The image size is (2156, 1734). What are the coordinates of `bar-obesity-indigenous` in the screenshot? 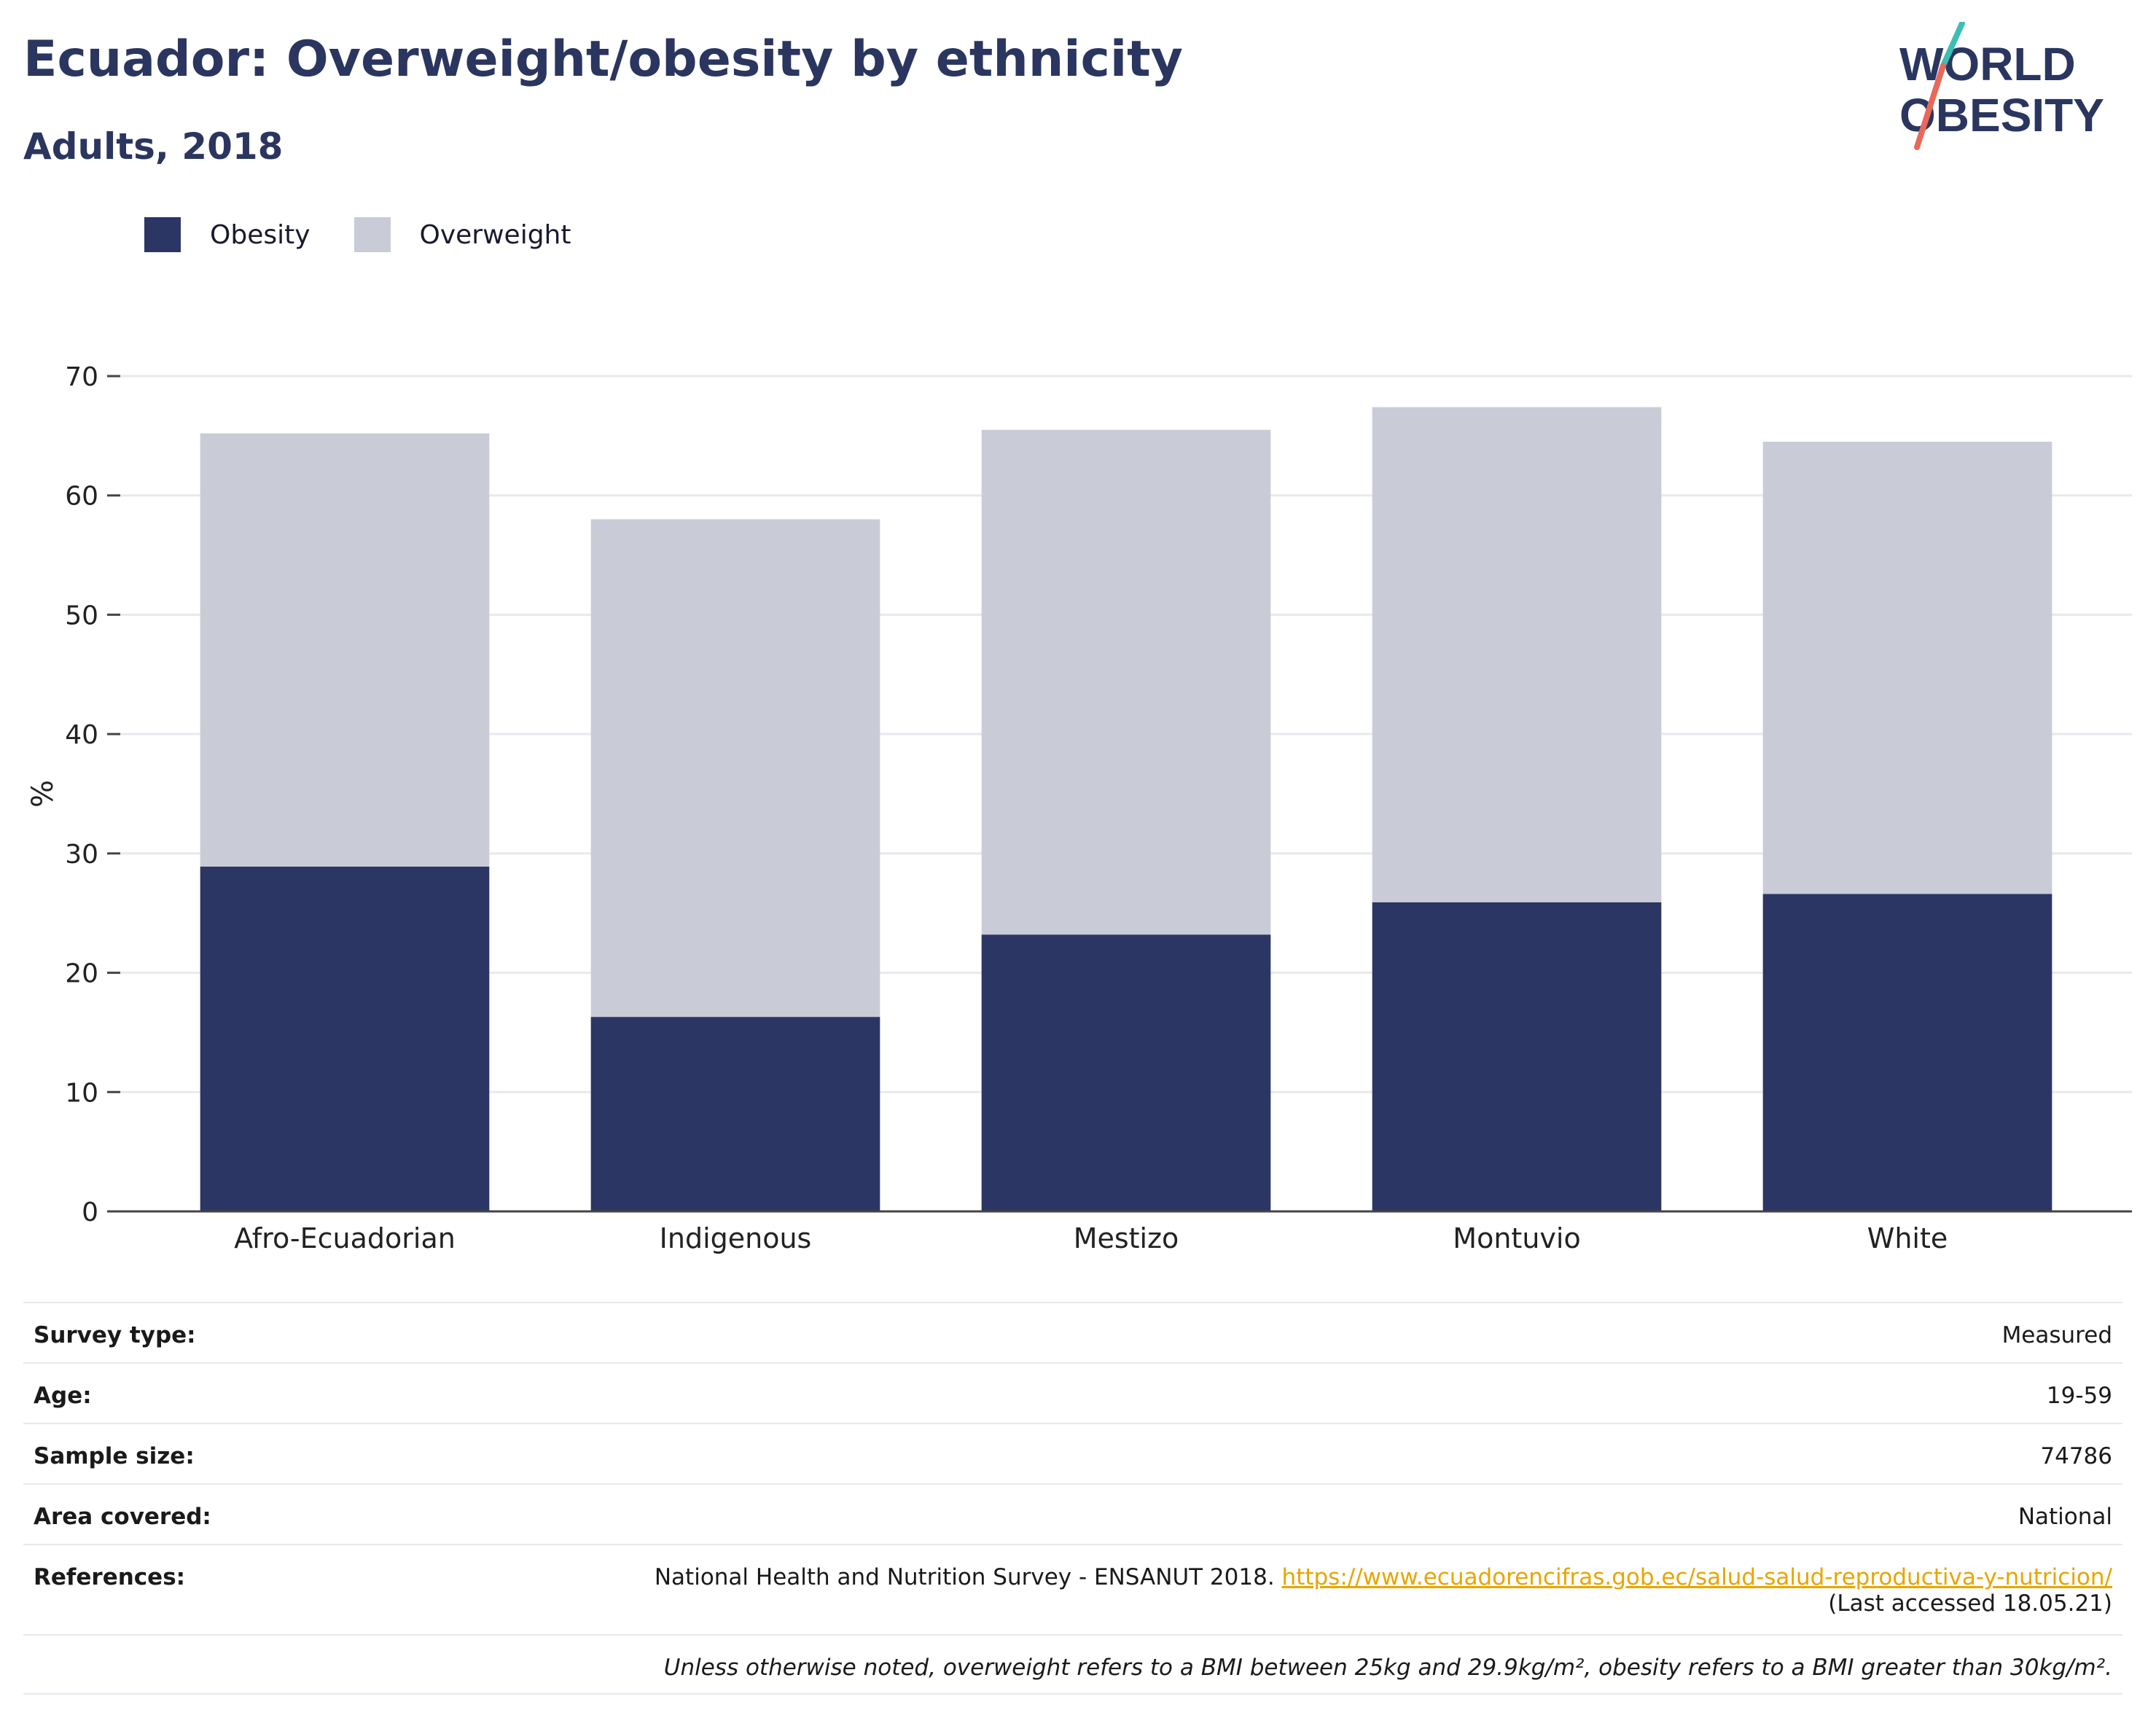 It's located at (735, 1114).